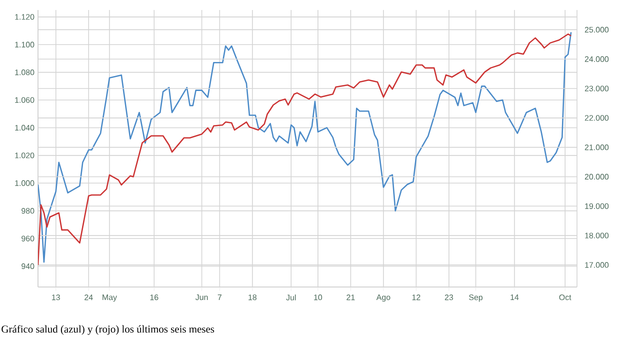 This screenshot has width=620, height=350. I want to click on text: Gráfico salud (azul) y (rojo) los últimos seis meses, so click(108, 330).